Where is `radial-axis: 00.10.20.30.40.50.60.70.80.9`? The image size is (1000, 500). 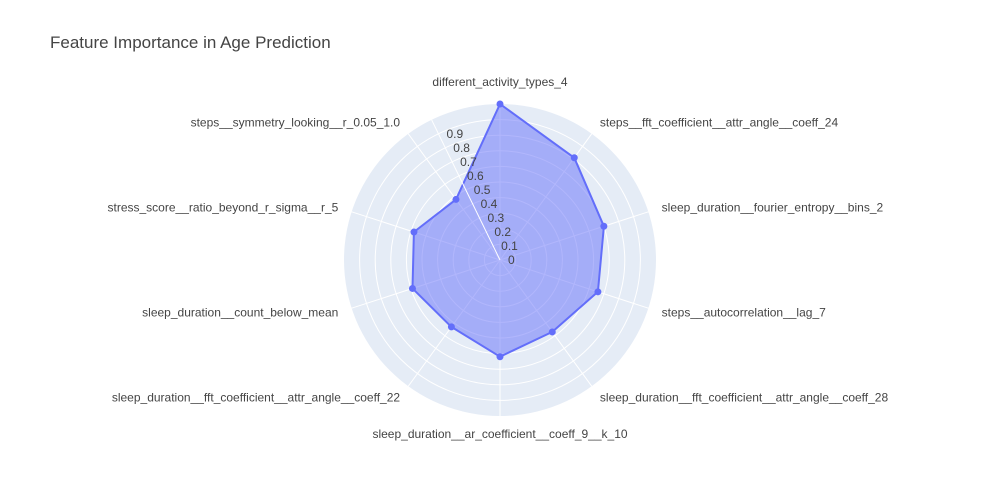
radial-axis: 00.10.20.30.40.50.60.70.80.9 is located at coordinates (474, 193).